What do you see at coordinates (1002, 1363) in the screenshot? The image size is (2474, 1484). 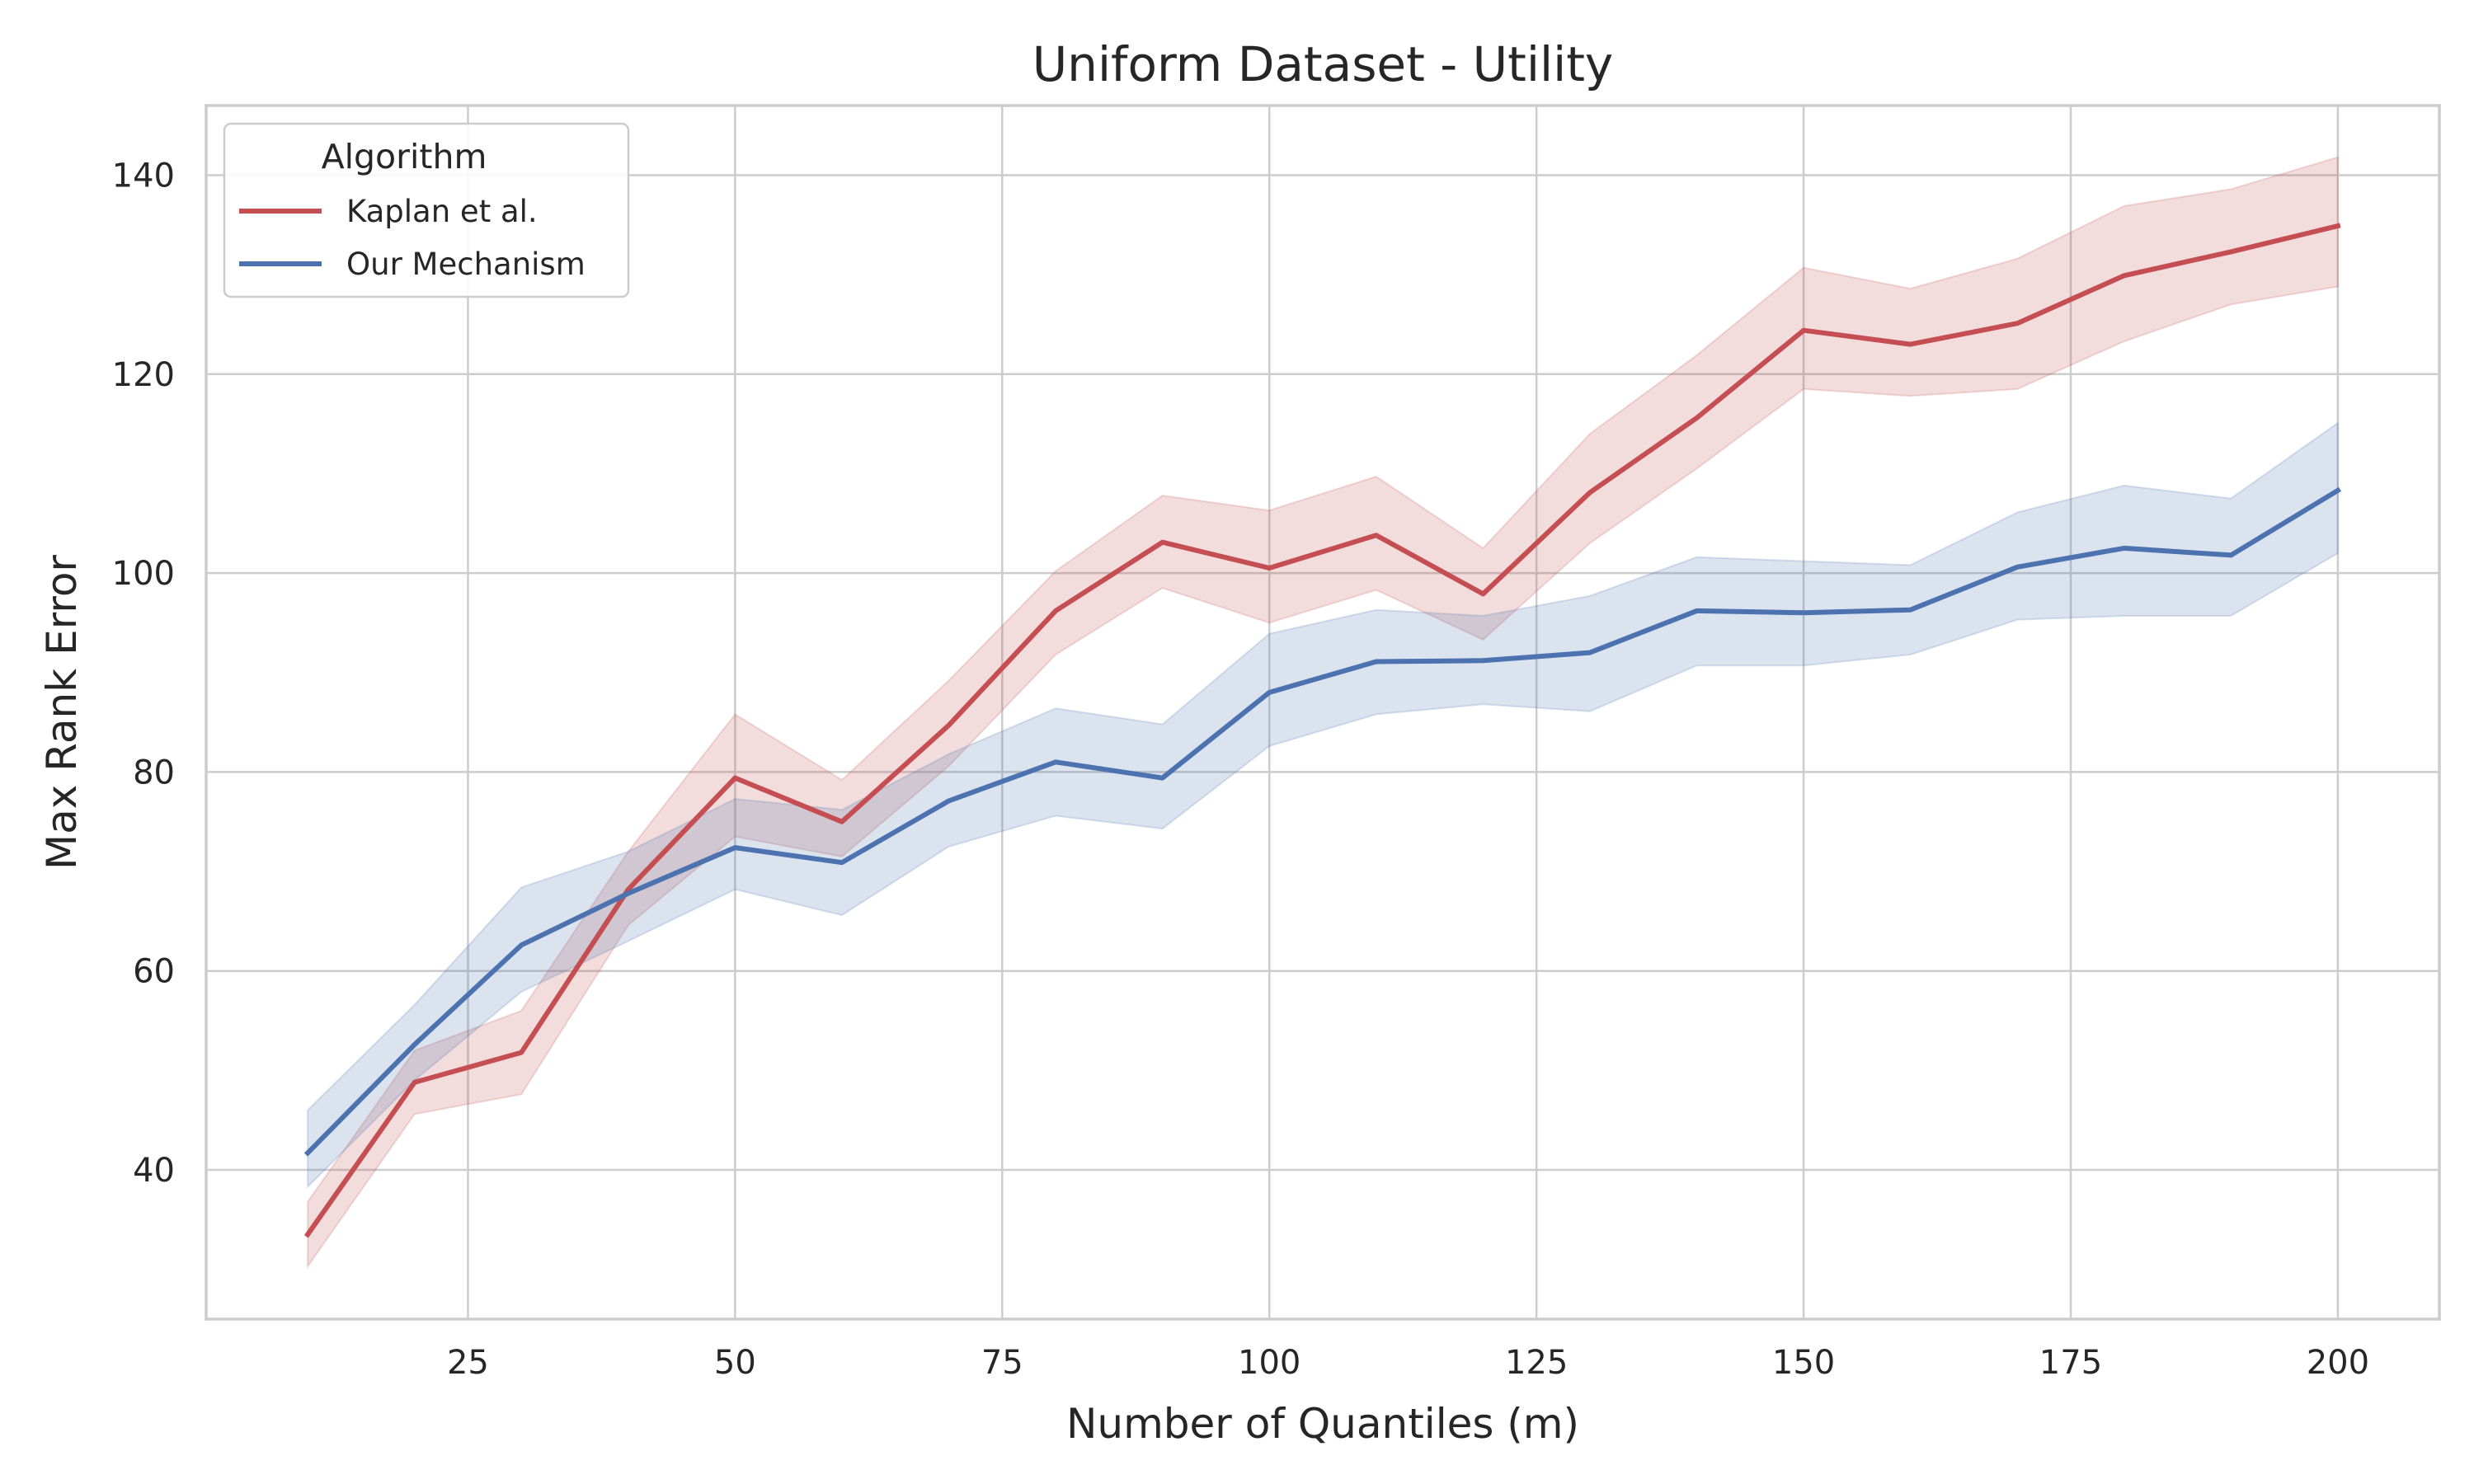 I see `x-tick-label-75: 75` at bounding box center [1002, 1363].